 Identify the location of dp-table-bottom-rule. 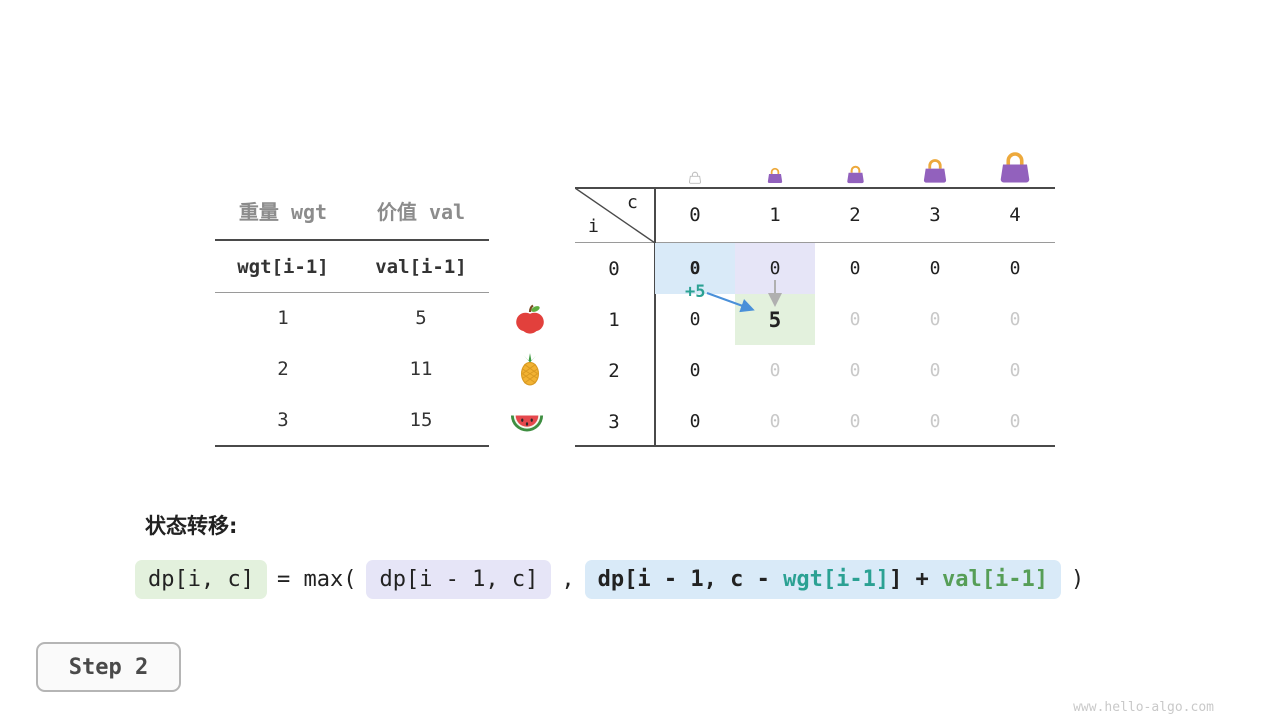
(815, 446).